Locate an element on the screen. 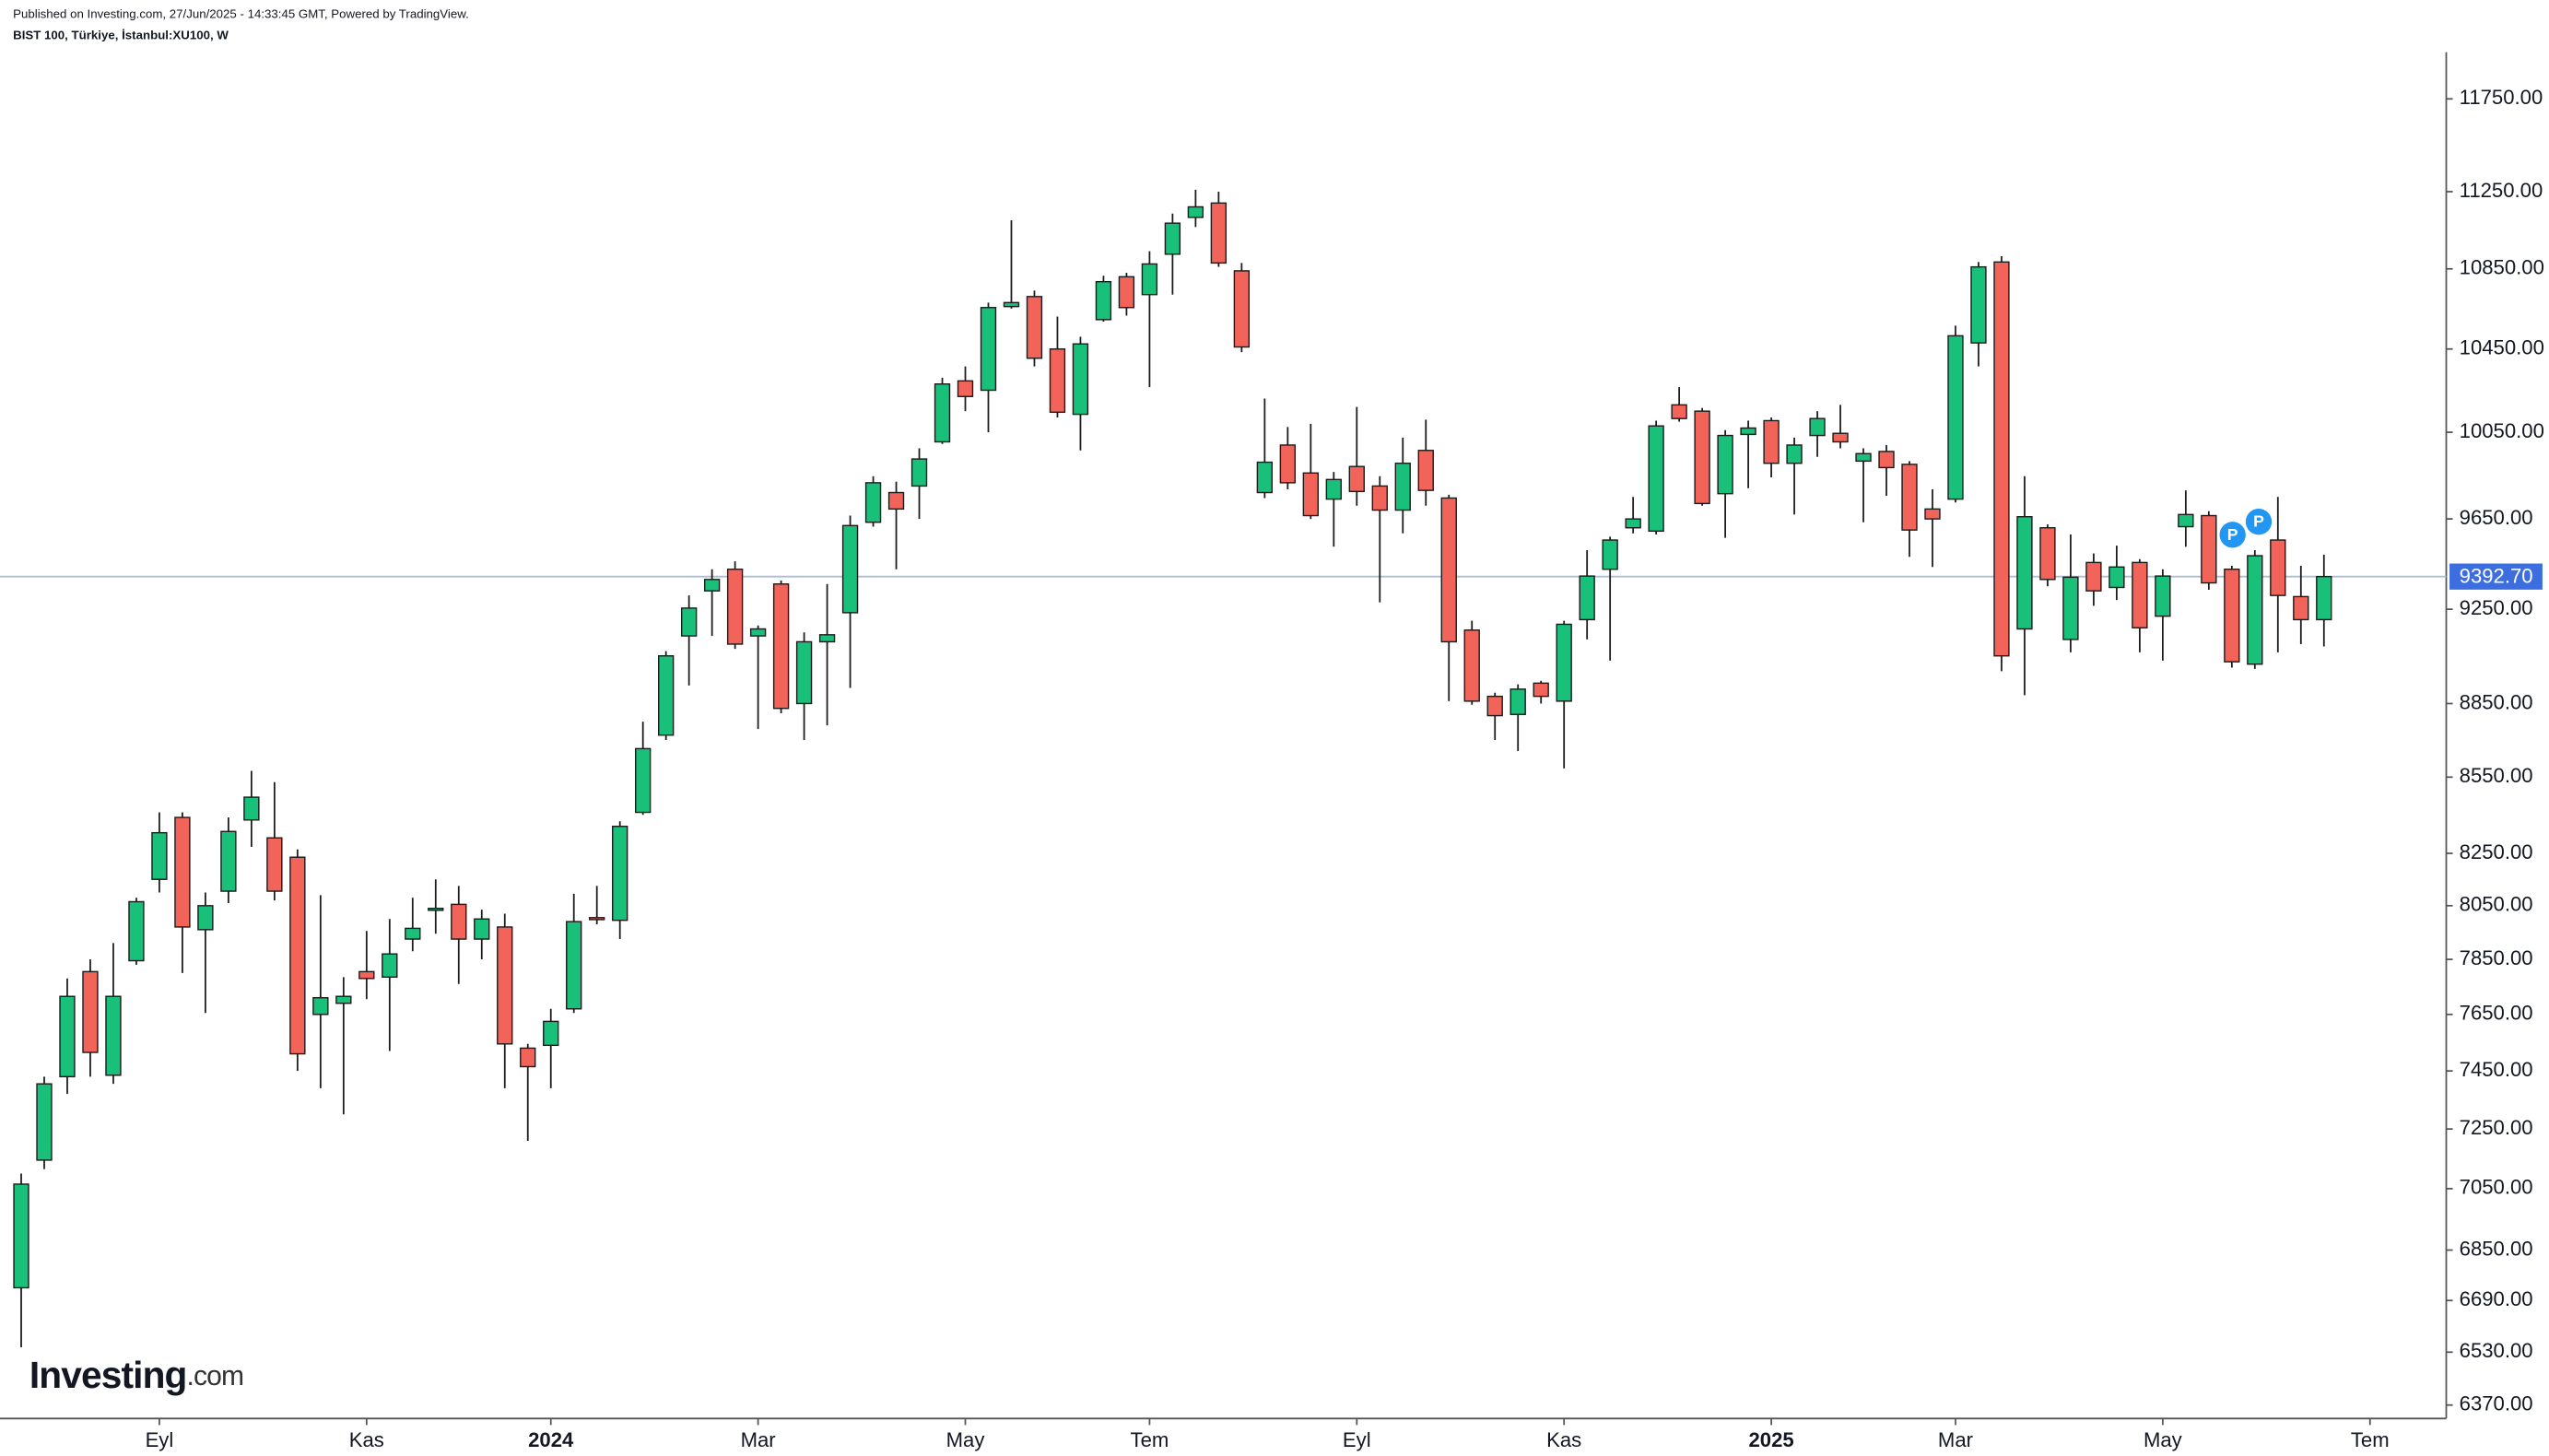  y-tick-label: 10050.00 is located at coordinates (2502, 430).